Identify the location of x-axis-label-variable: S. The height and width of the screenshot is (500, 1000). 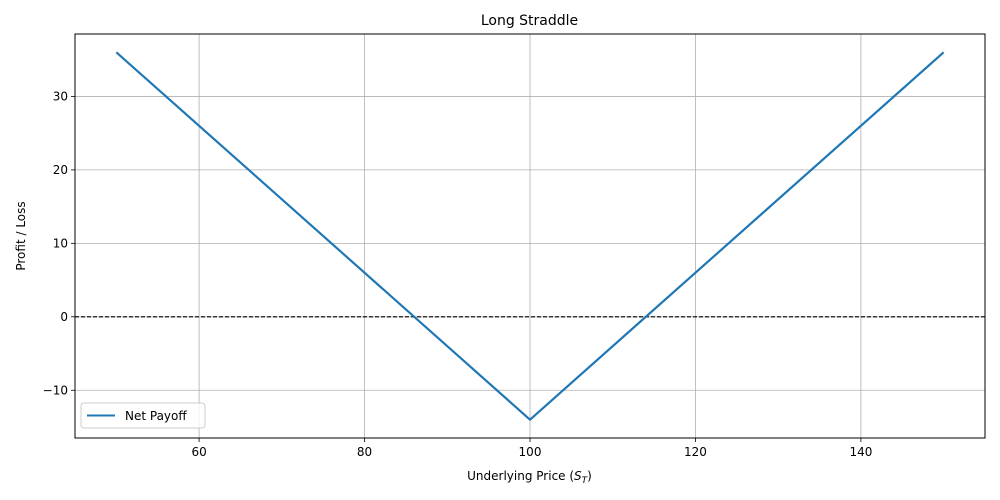
(578, 476).